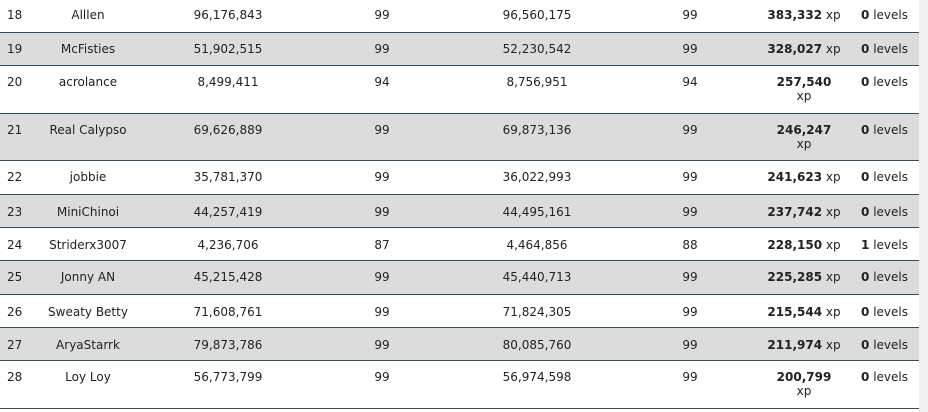 This screenshot has height=412, width=928. Describe the element at coordinates (15, 212) in the screenshot. I see `rank-cell: 23` at that location.